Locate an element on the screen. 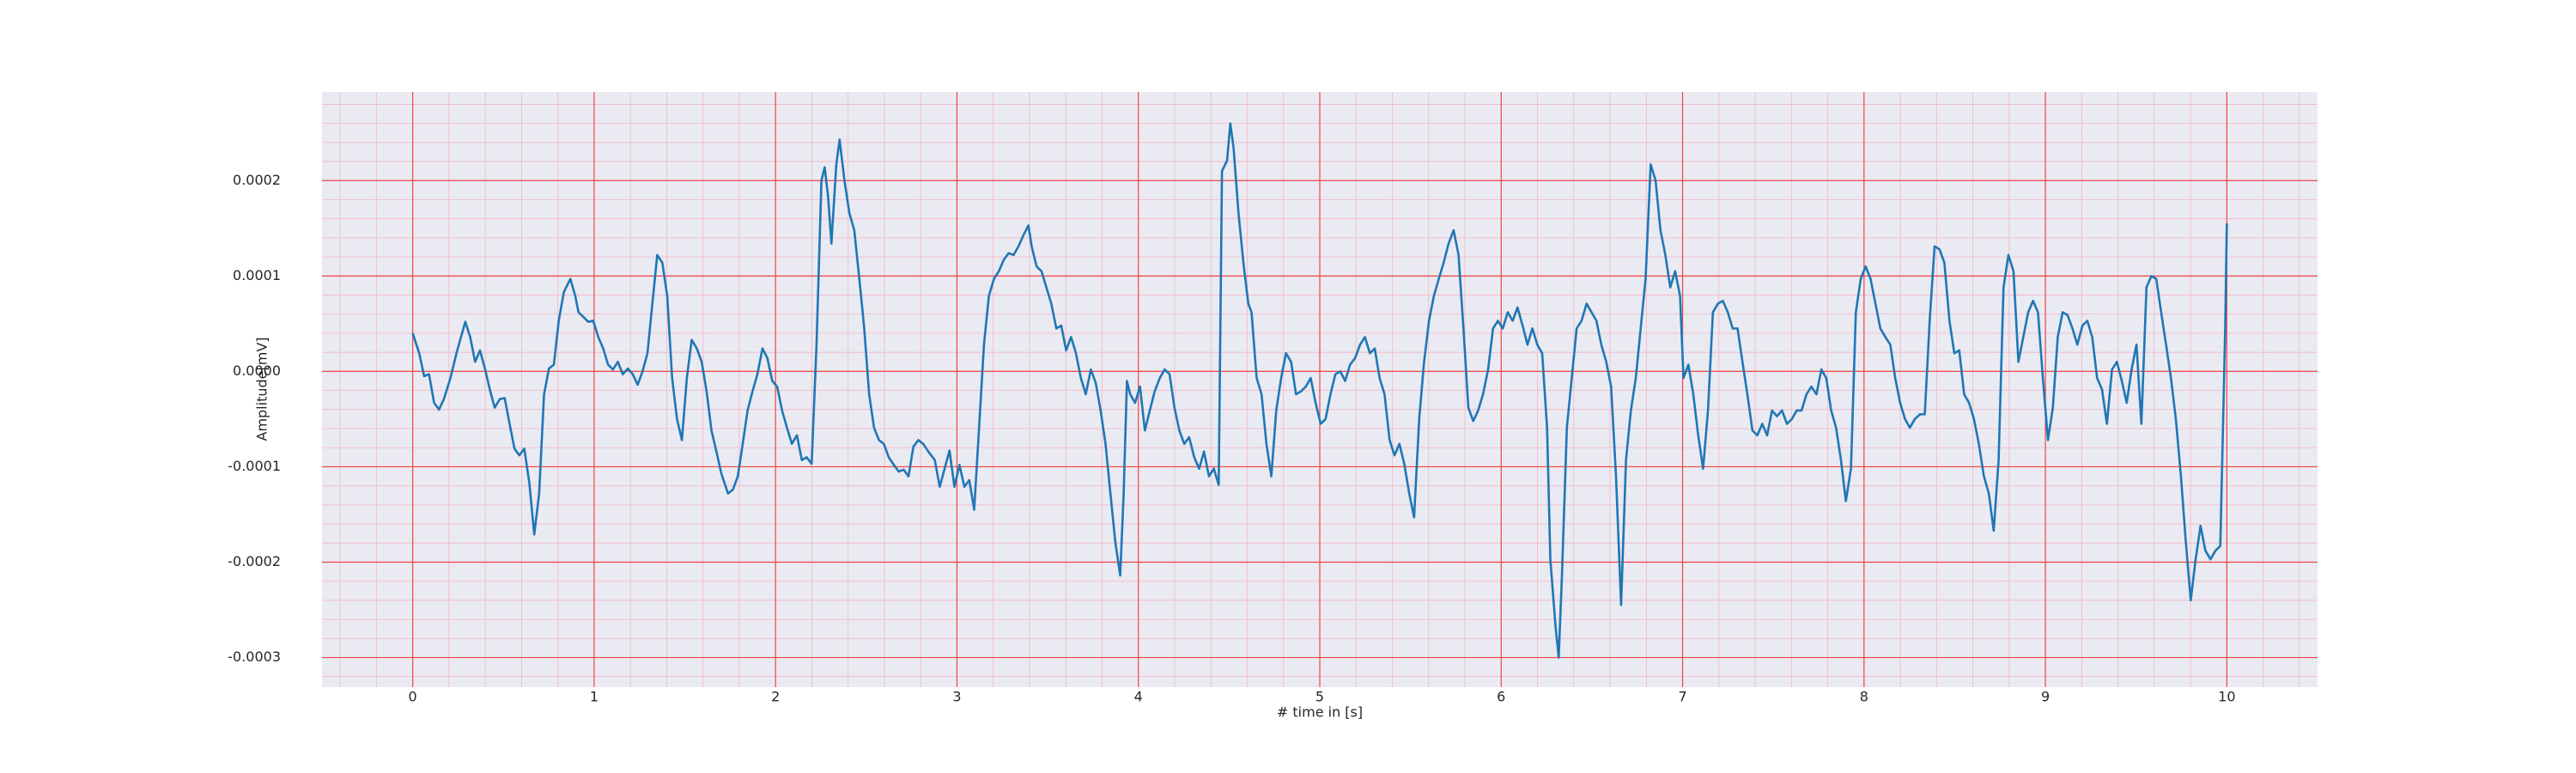  x-tick-label: 8 is located at coordinates (1864, 697).